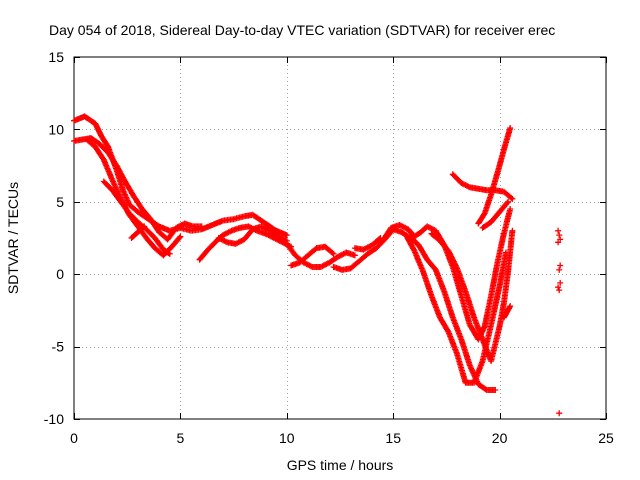  Describe the element at coordinates (60, 274) in the screenshot. I see `y-tick-label: 0` at that location.